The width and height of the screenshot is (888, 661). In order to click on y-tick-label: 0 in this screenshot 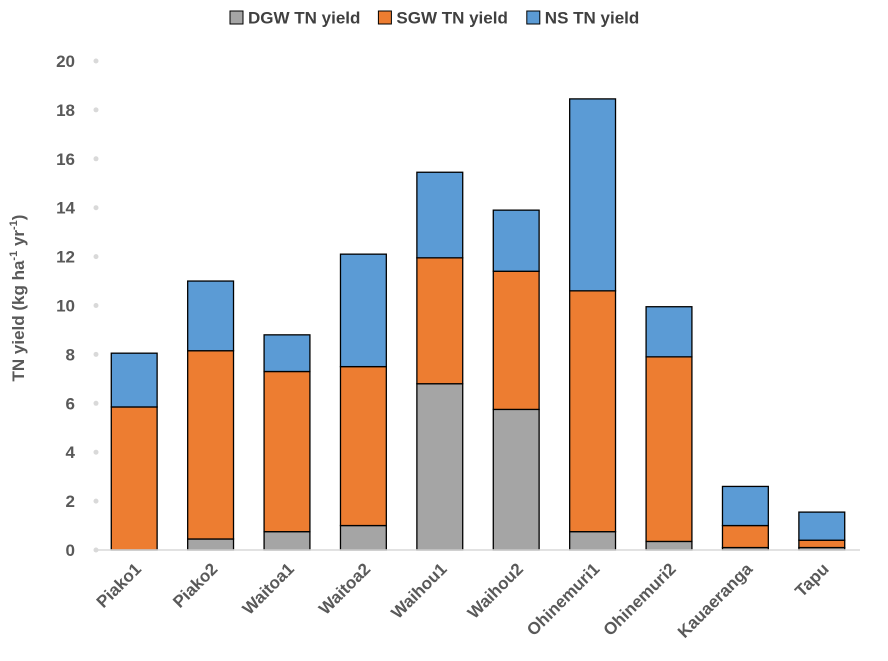, I will do `click(70, 550)`.